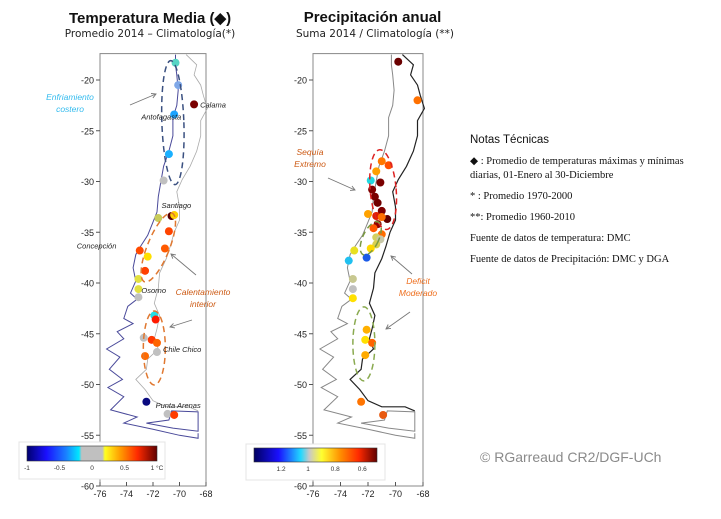 This screenshot has width=721, height=519. I want to click on temperature-y-tick-label: -25, so click(87, 131).